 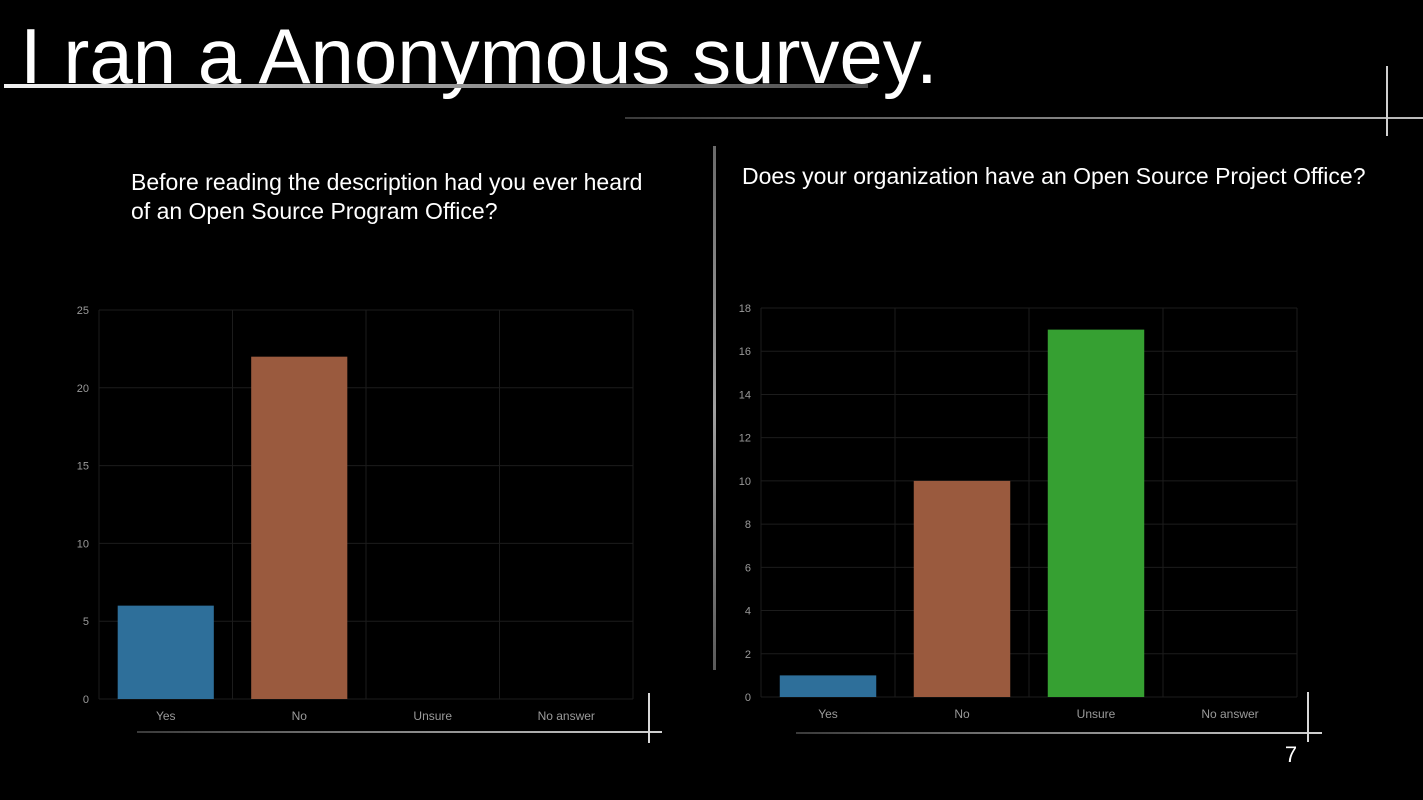 What do you see at coordinates (745, 482) in the screenshot?
I see `chart-2-ytick-label: 10` at bounding box center [745, 482].